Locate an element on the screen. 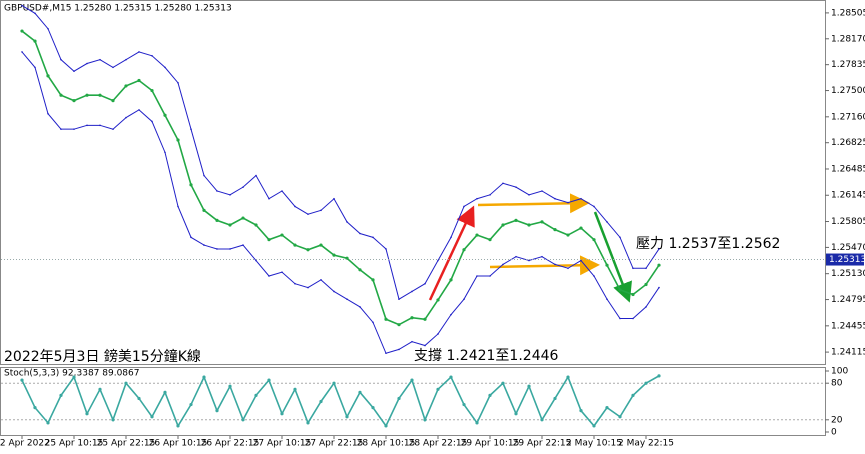 The width and height of the screenshot is (865, 454). stoch-pane is located at coordinates (413, 401).